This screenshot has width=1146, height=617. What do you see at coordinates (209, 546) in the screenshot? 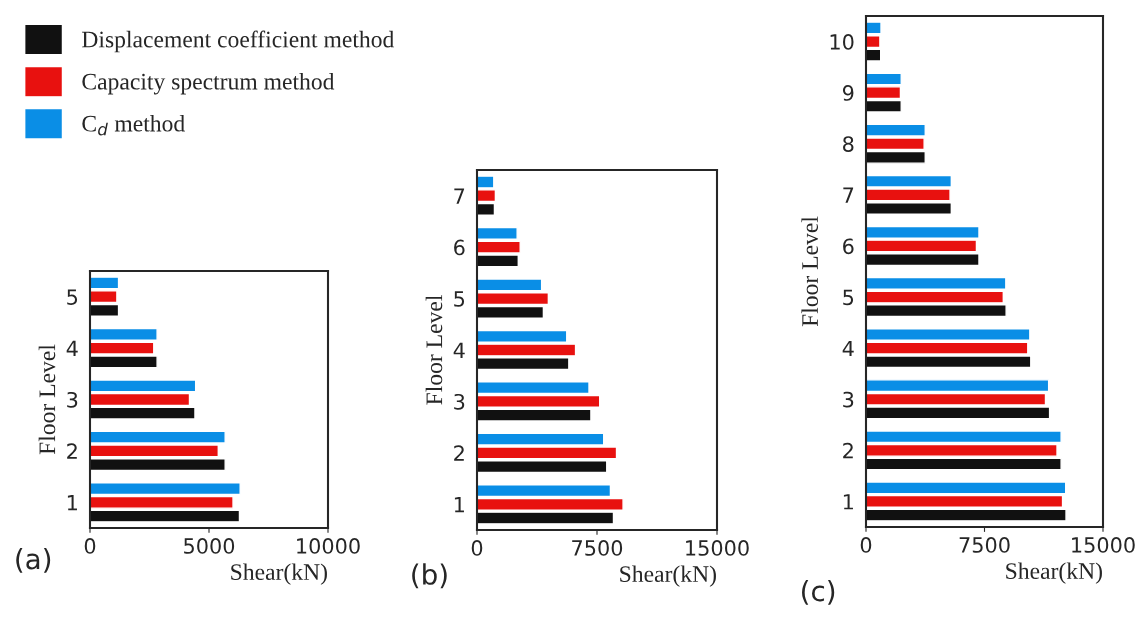
I see `x-tick-label: 5000` at bounding box center [209, 546].